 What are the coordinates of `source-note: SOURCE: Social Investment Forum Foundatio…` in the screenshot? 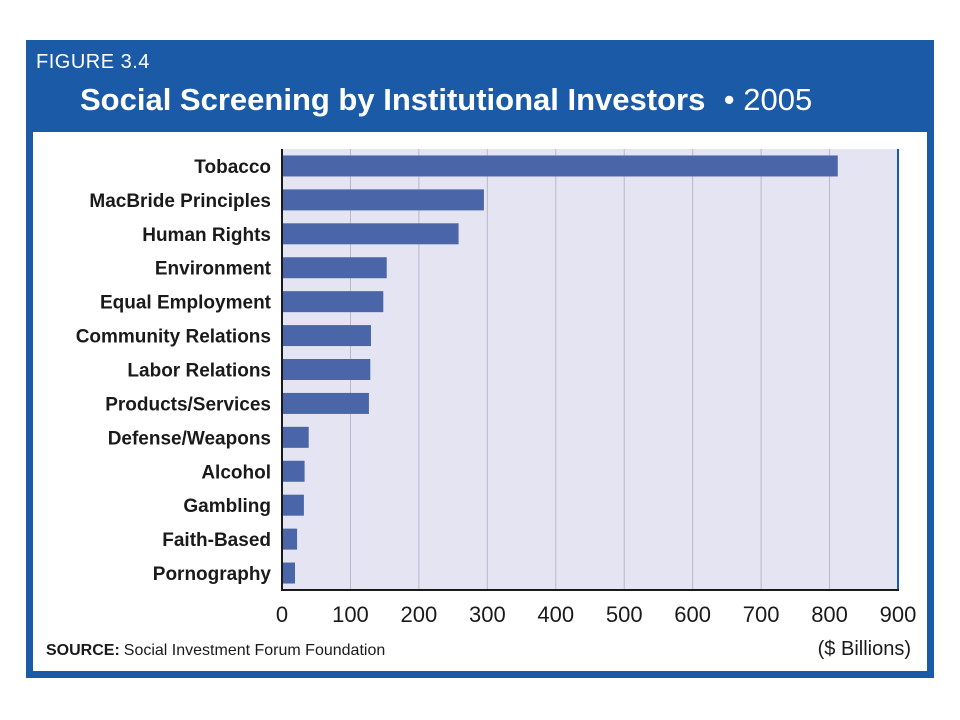 It's located at (215, 651).